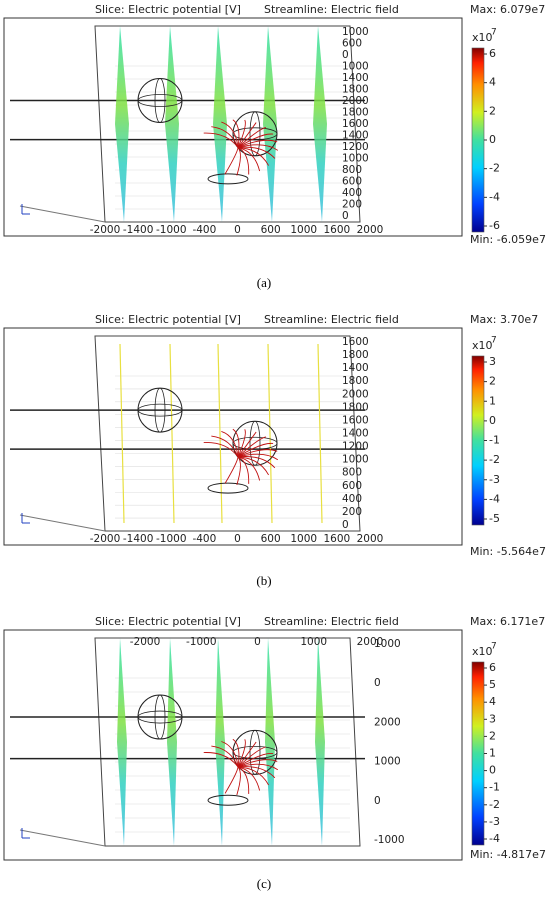 This screenshot has width=550, height=897. What do you see at coordinates (352, 473) in the screenshot?
I see `axis-label: 800` at bounding box center [352, 473].